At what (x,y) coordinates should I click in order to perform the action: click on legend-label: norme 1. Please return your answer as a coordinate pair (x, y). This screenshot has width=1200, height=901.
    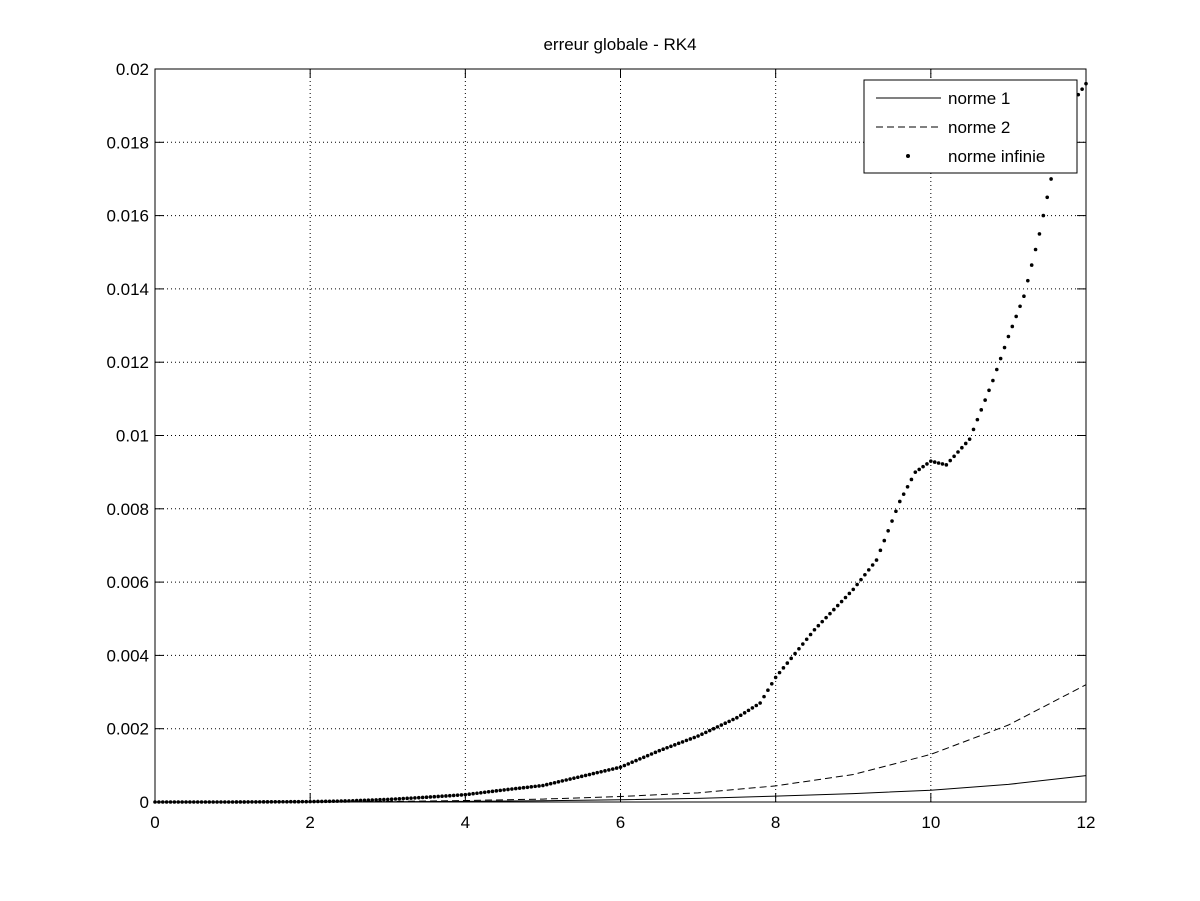
    Looking at the image, I should click on (979, 98).